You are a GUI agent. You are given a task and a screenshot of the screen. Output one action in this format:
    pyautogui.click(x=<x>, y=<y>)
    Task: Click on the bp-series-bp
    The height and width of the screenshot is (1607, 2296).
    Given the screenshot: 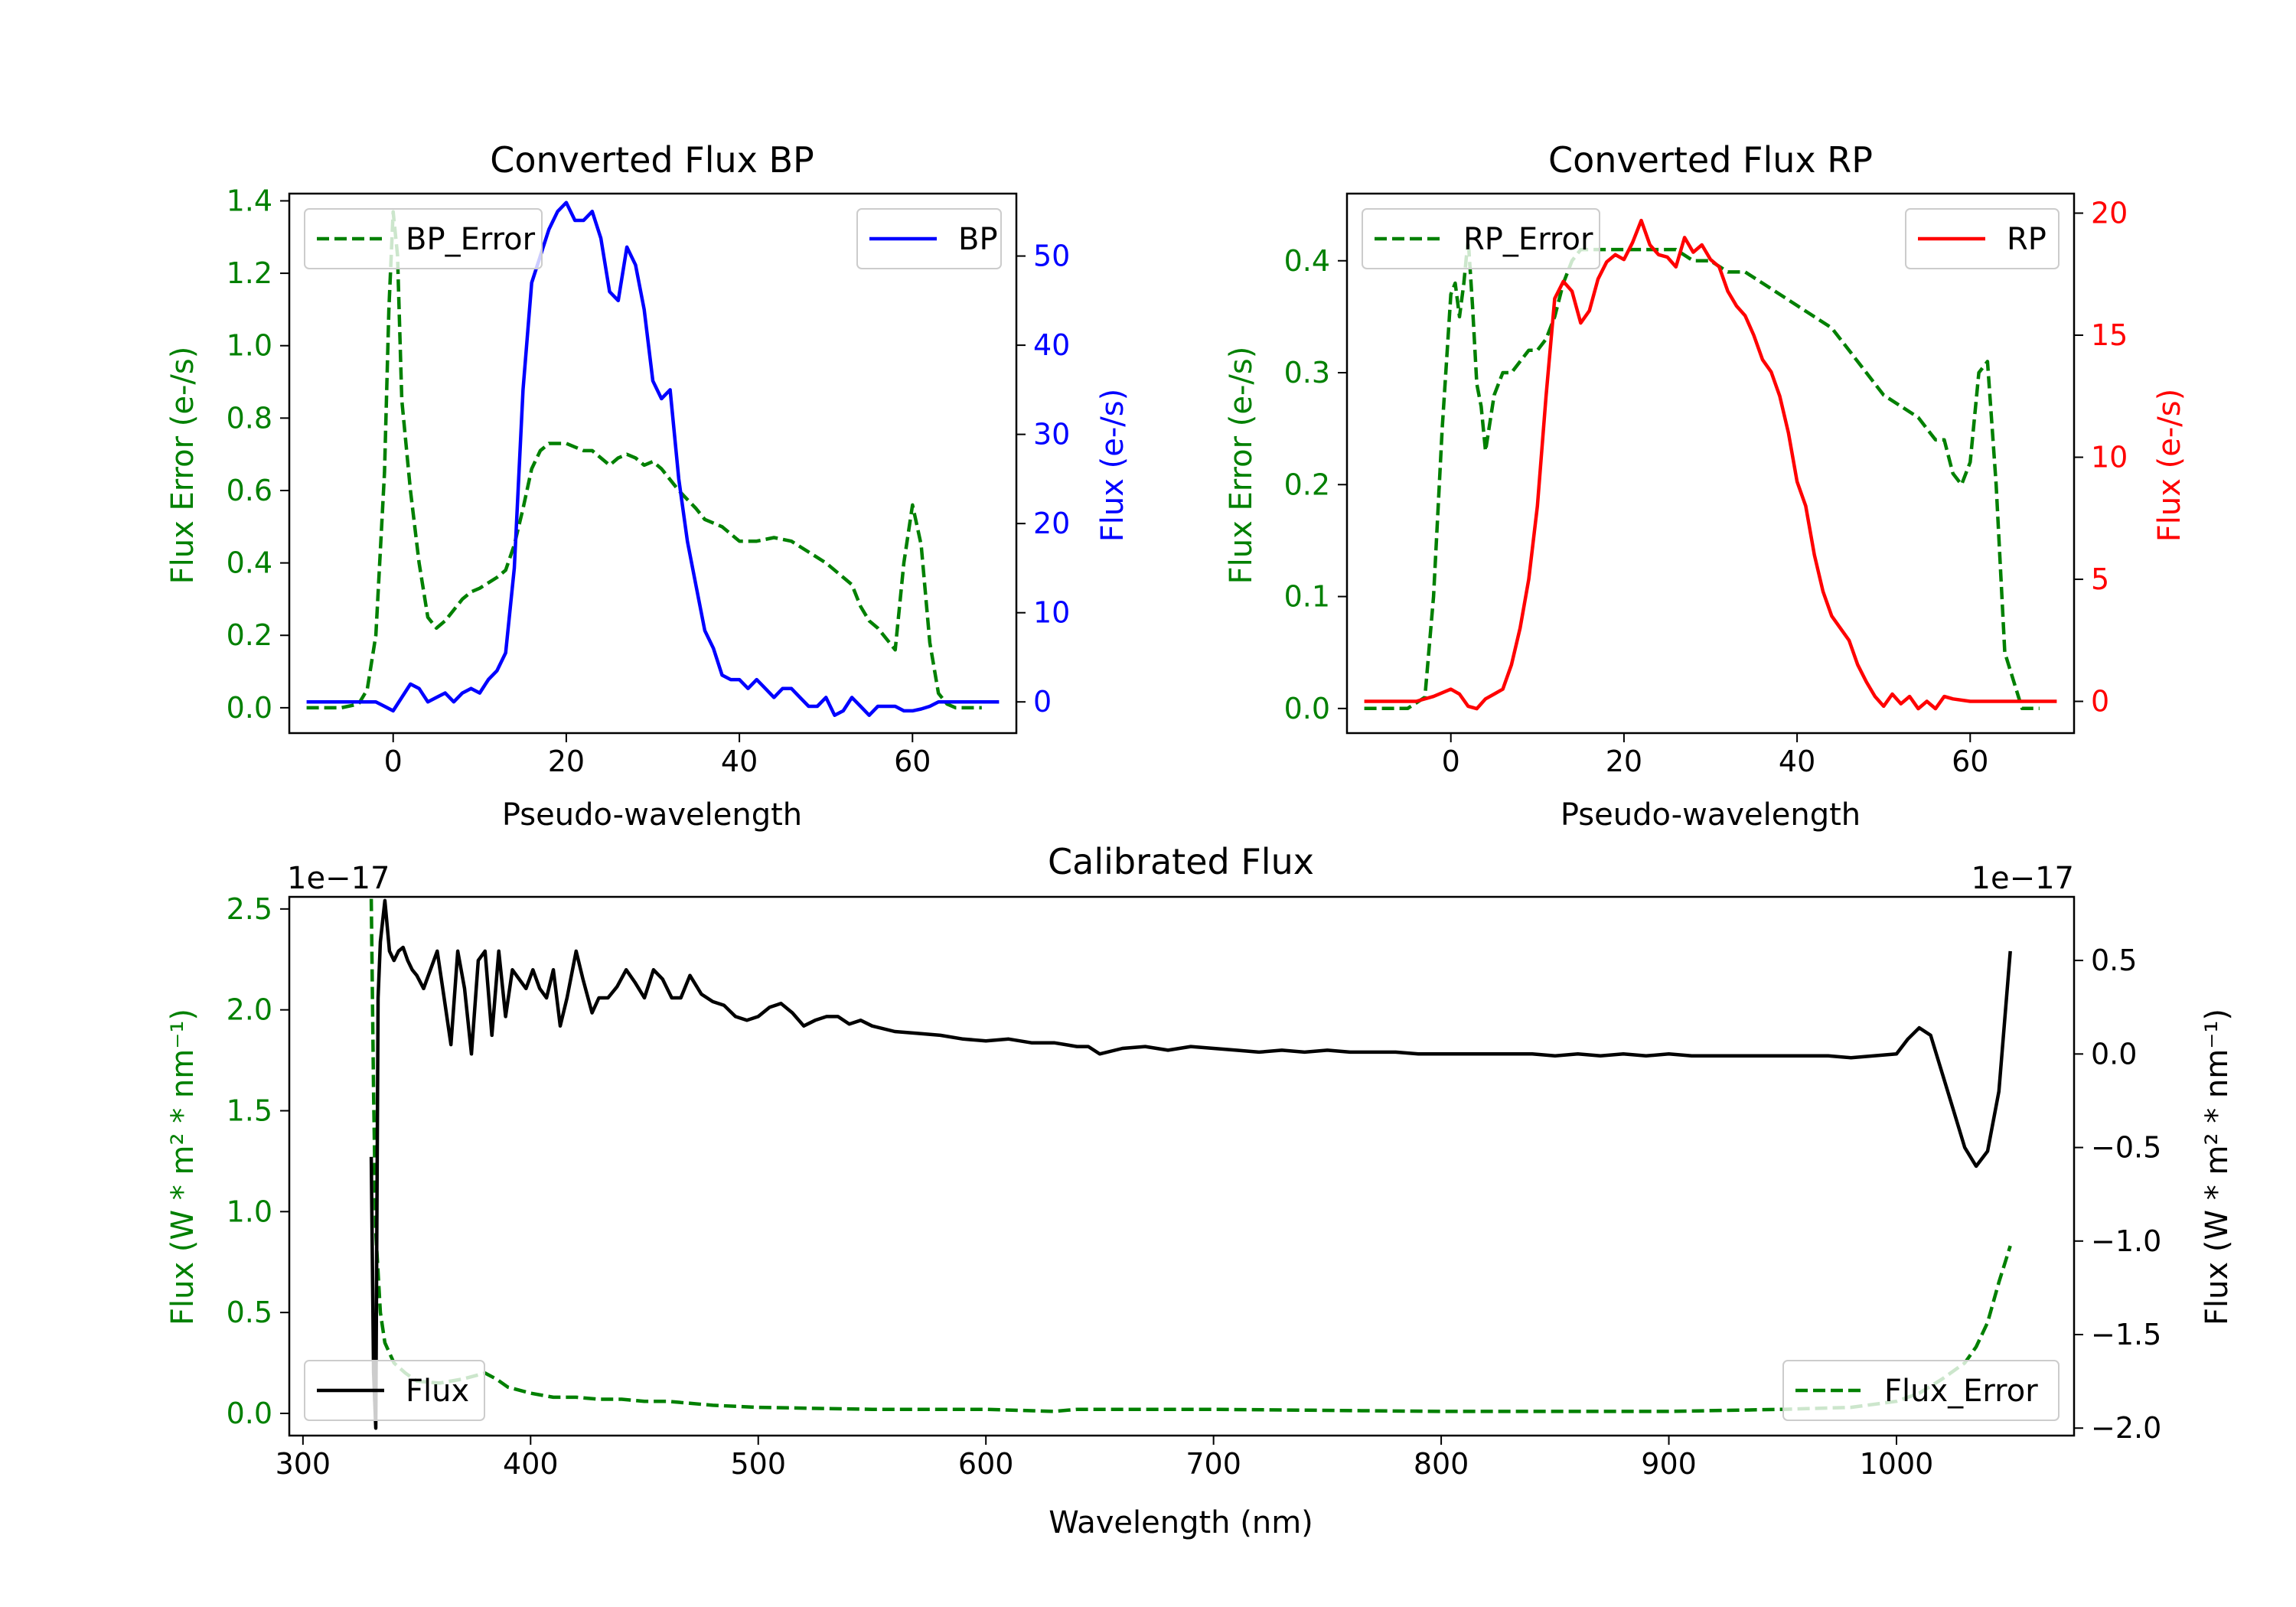 What is the action you would take?
    pyautogui.click(x=653, y=458)
    